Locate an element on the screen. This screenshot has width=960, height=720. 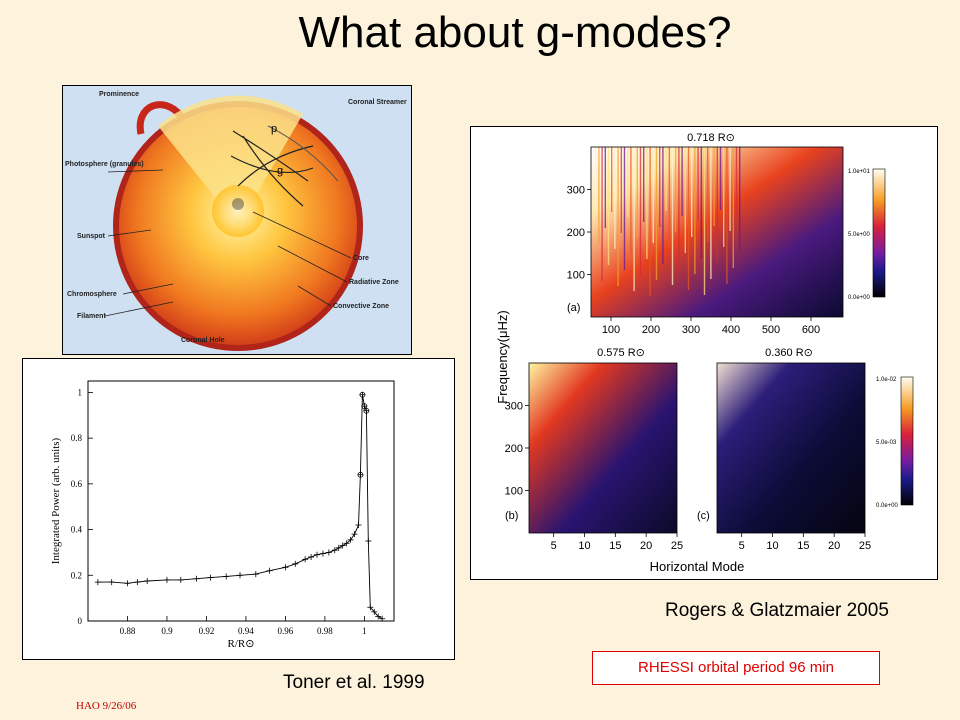
heatmap-ytick-label: 100 is located at coordinates (514, 492).